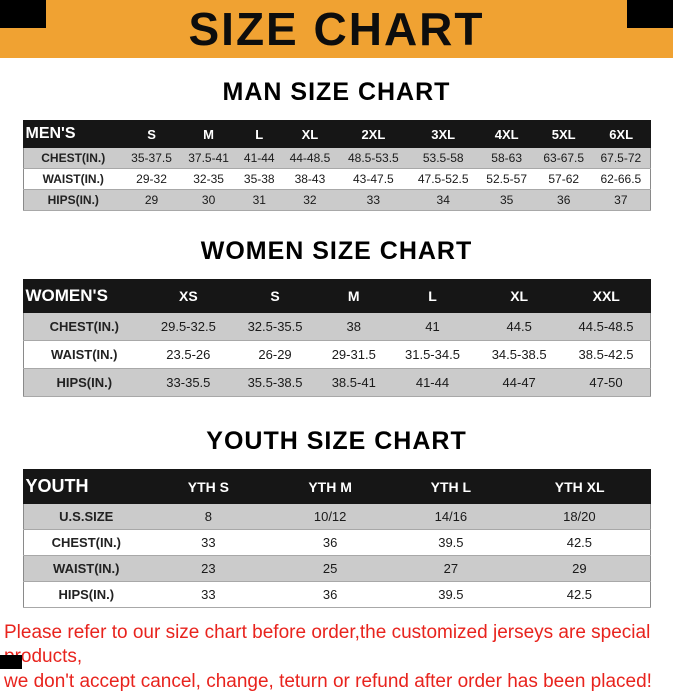  I want to click on size-value-cell: 34.5-38.5, so click(519, 354).